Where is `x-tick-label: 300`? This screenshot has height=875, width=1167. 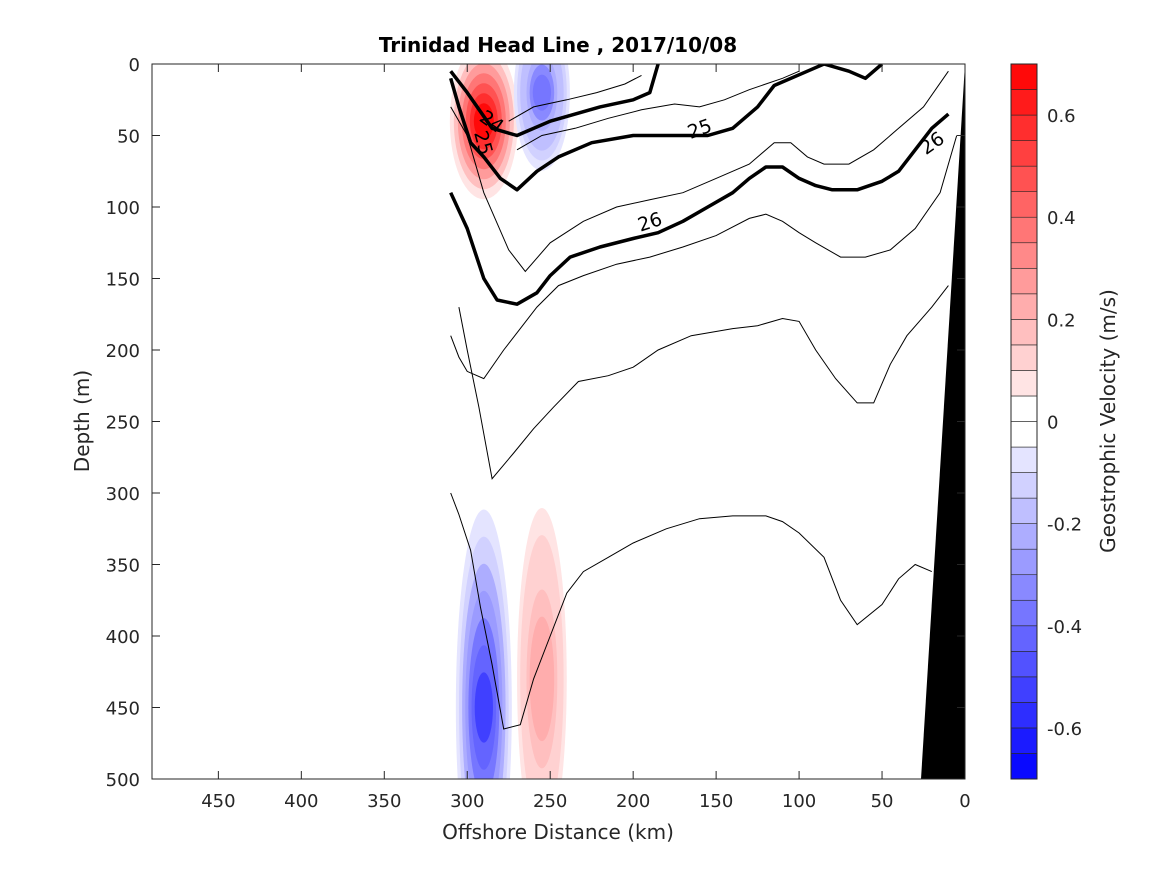 x-tick-label: 300 is located at coordinates (467, 801).